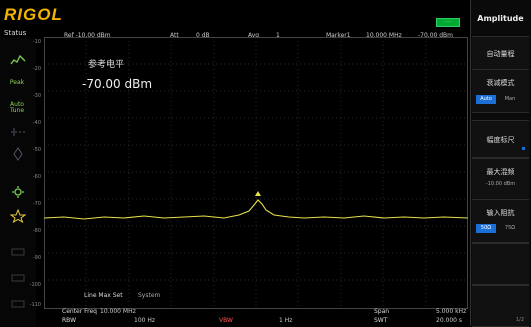 Image resolution: width=531 pixels, height=327 pixels. What do you see at coordinates (500, 228) in the screenshot?
I see `input-imp-toggle: 50Ω 75Ω` at bounding box center [500, 228].